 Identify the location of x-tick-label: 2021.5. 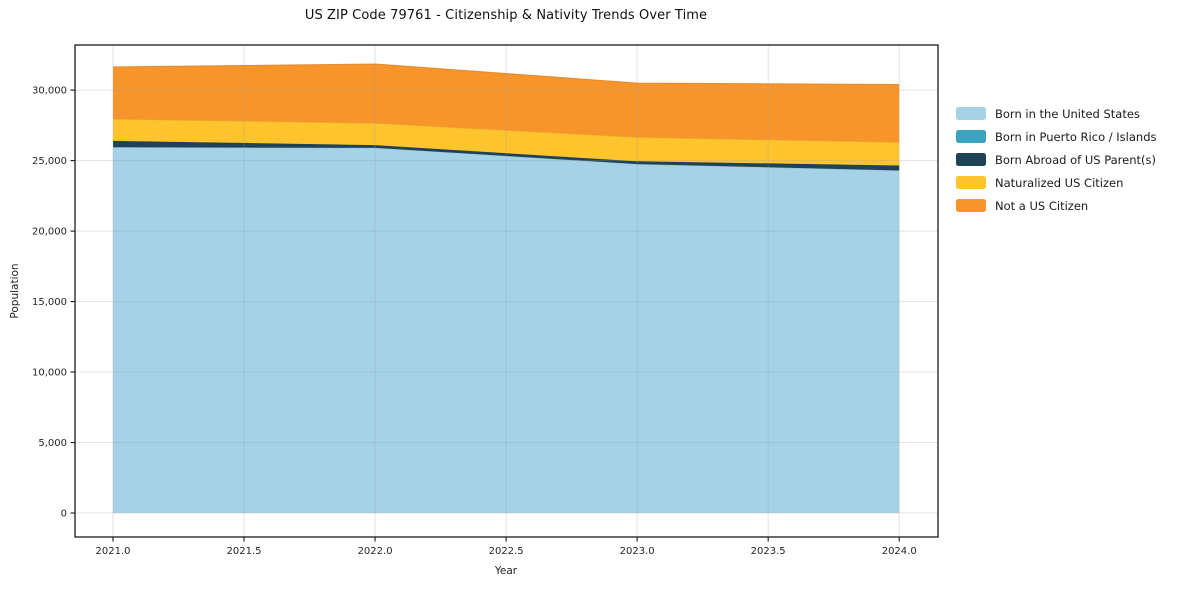
(244, 551).